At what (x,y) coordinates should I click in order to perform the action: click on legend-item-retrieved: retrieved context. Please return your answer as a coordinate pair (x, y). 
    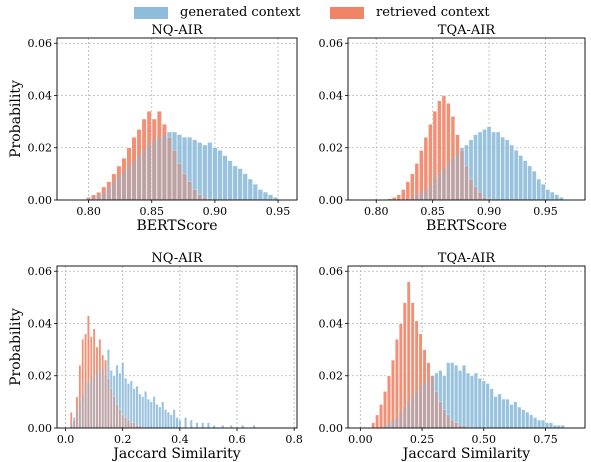
    Looking at the image, I should click on (410, 12).